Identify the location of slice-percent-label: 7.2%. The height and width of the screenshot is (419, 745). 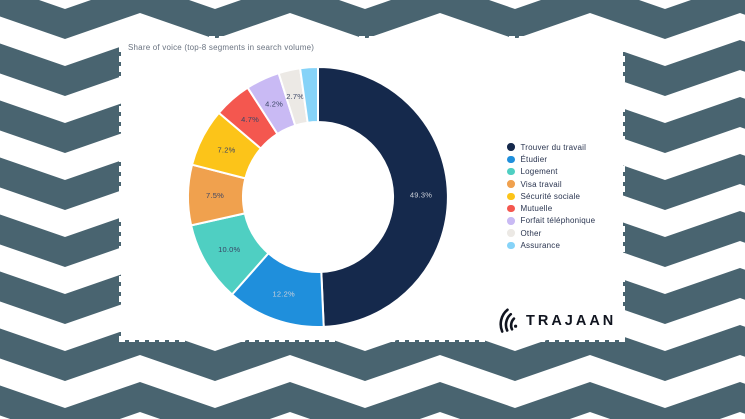
(227, 149).